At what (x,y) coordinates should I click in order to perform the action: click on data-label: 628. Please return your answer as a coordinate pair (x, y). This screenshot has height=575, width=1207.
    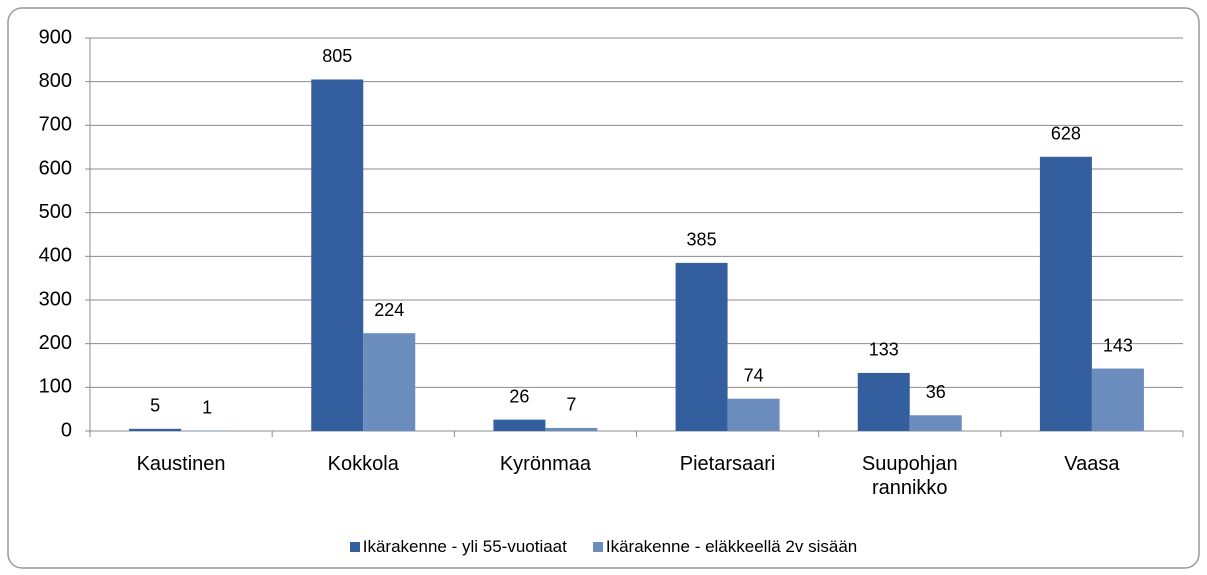
    Looking at the image, I should click on (1066, 134).